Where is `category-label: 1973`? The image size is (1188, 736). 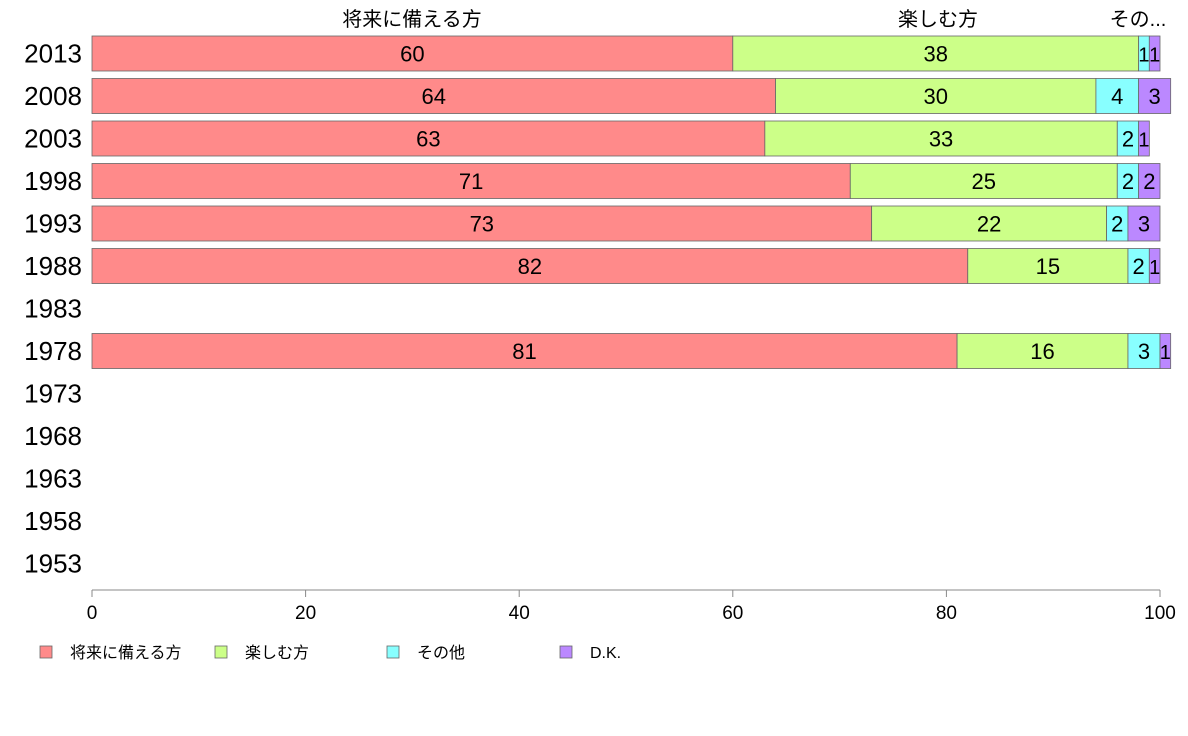
category-label: 1973 is located at coordinates (53, 394).